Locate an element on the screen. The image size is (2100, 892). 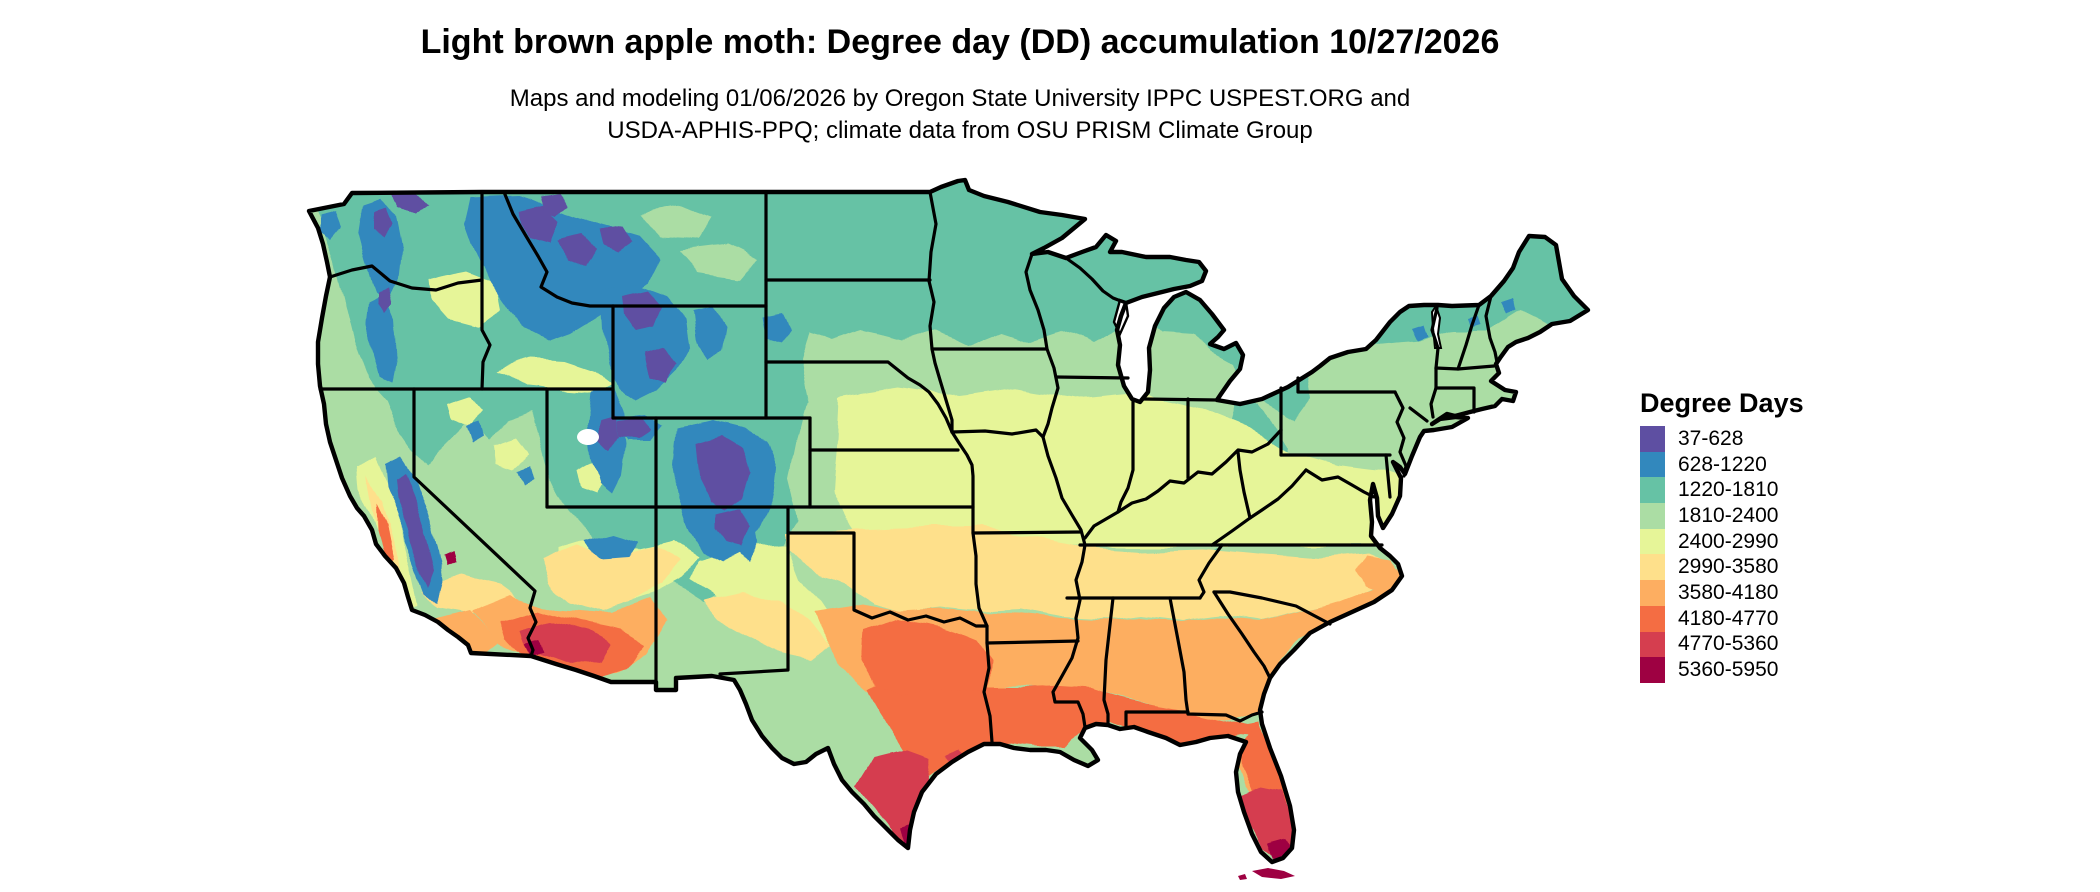
legend-title: Degree Days is located at coordinates (1722, 403).